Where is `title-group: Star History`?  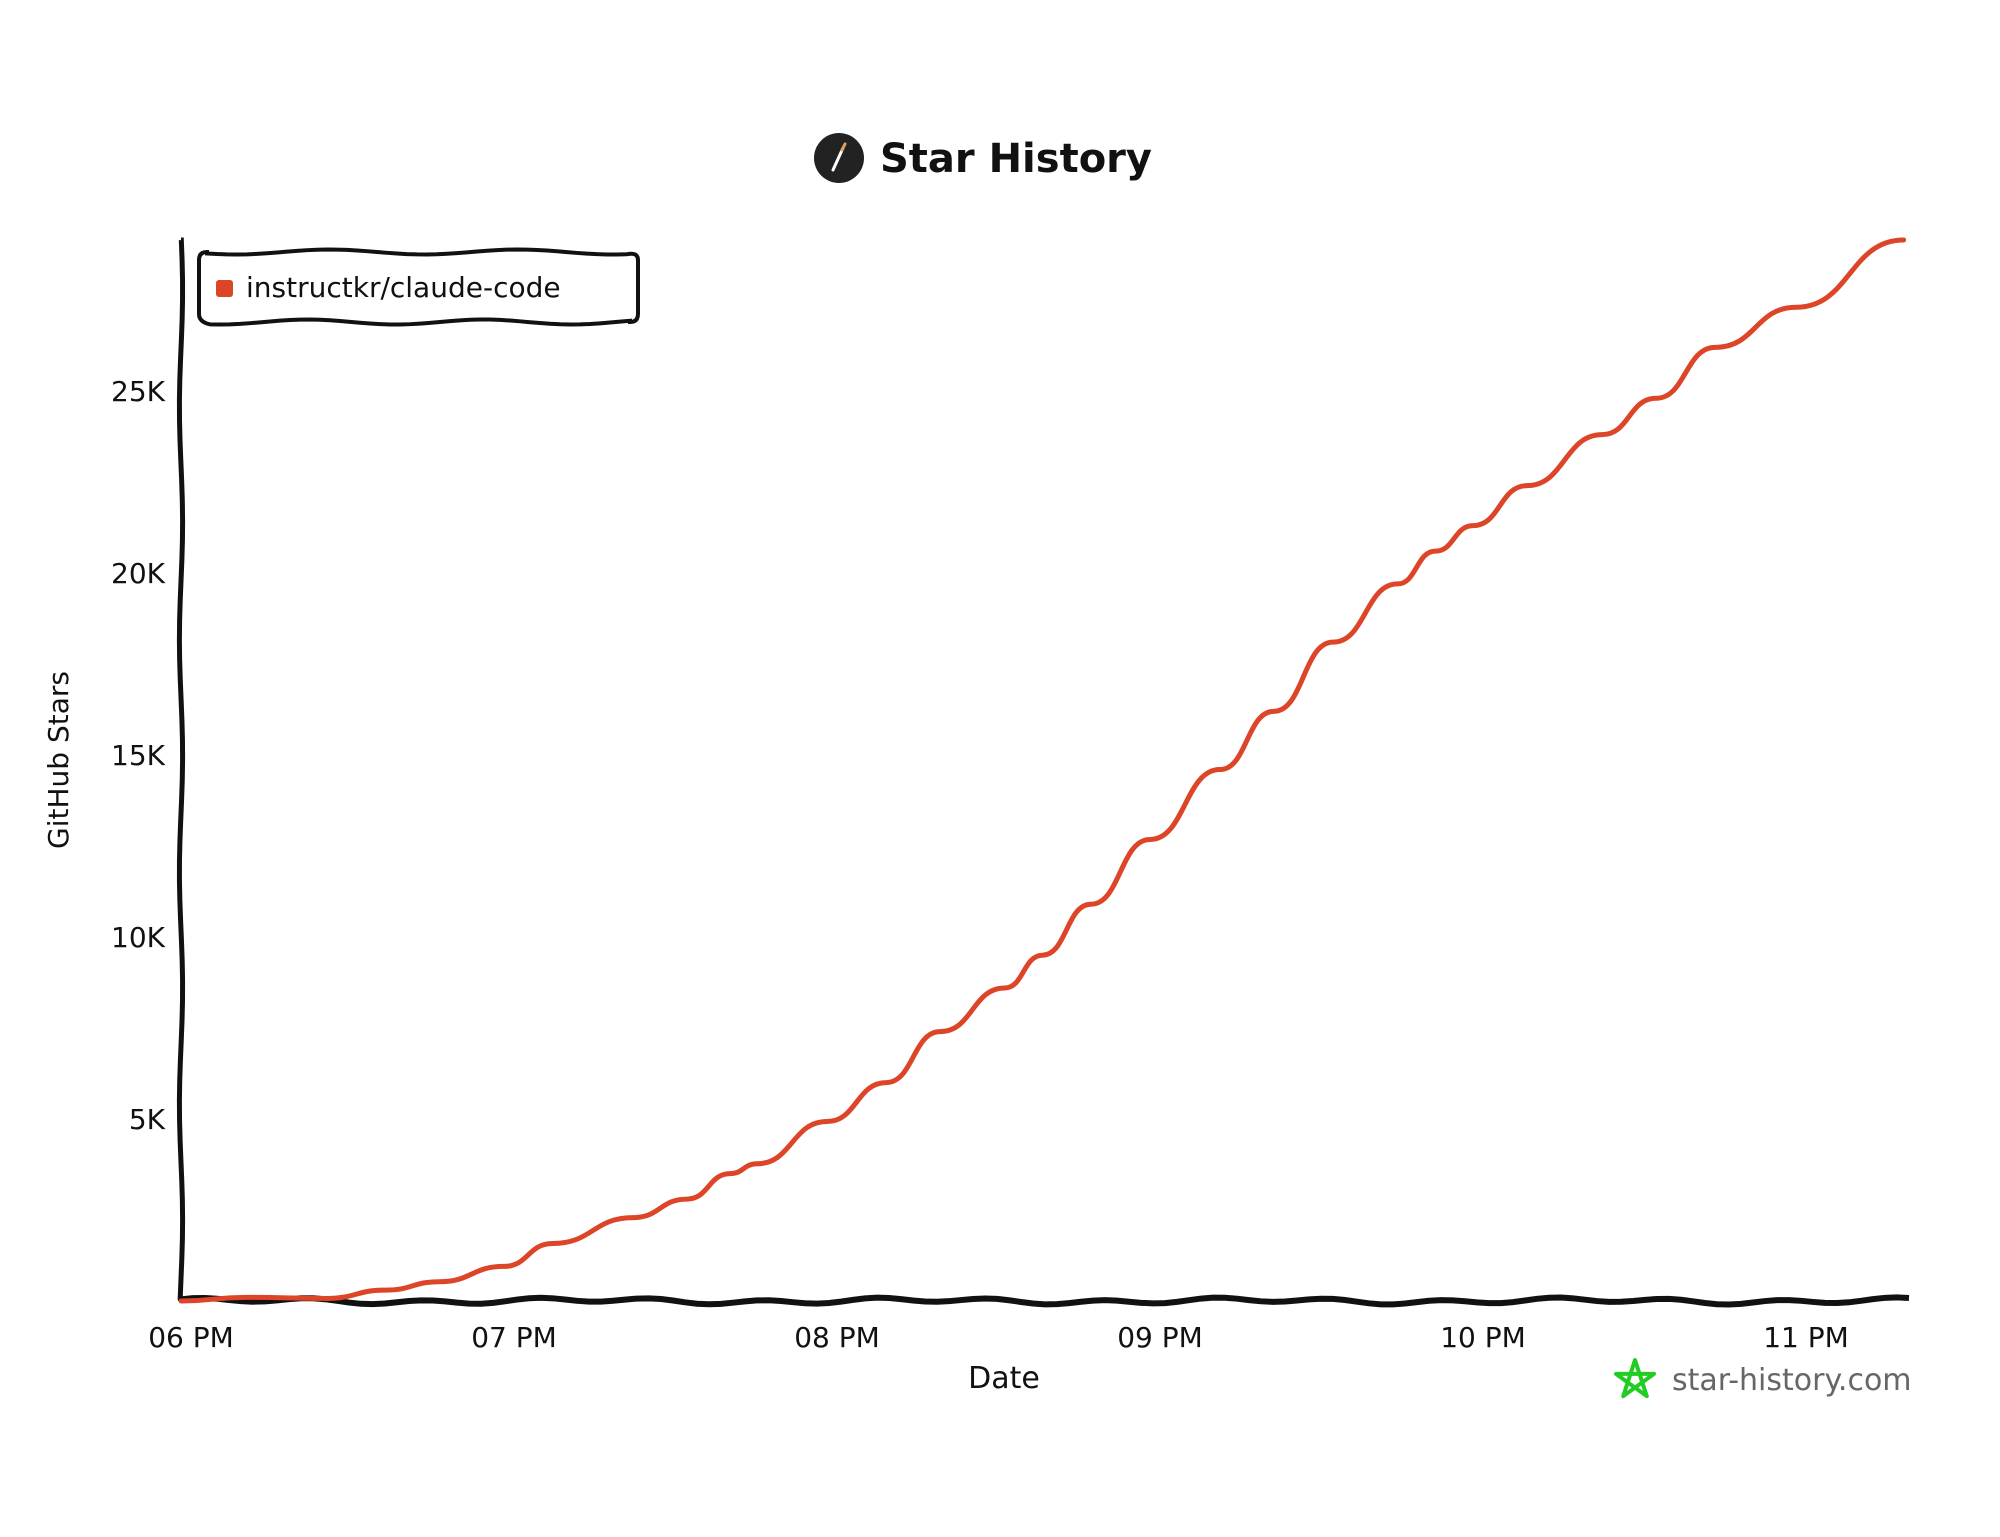
title-group: Star History is located at coordinates (983, 158).